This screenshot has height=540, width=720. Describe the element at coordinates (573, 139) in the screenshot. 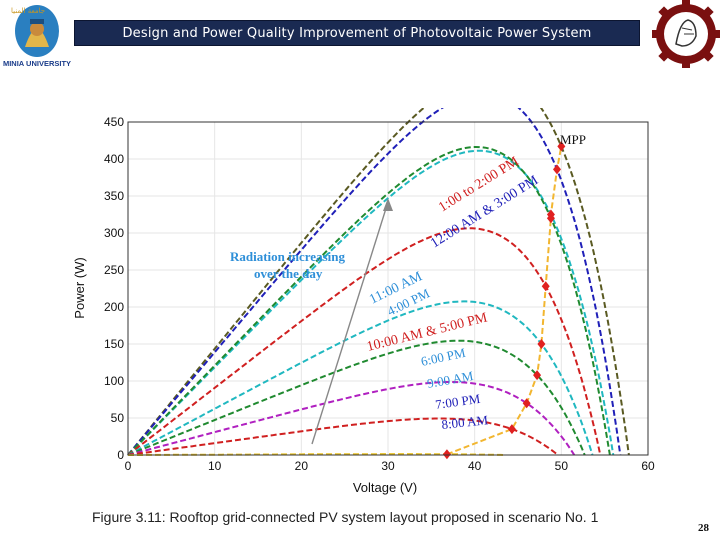

I see `mpp-label: MPP` at that location.